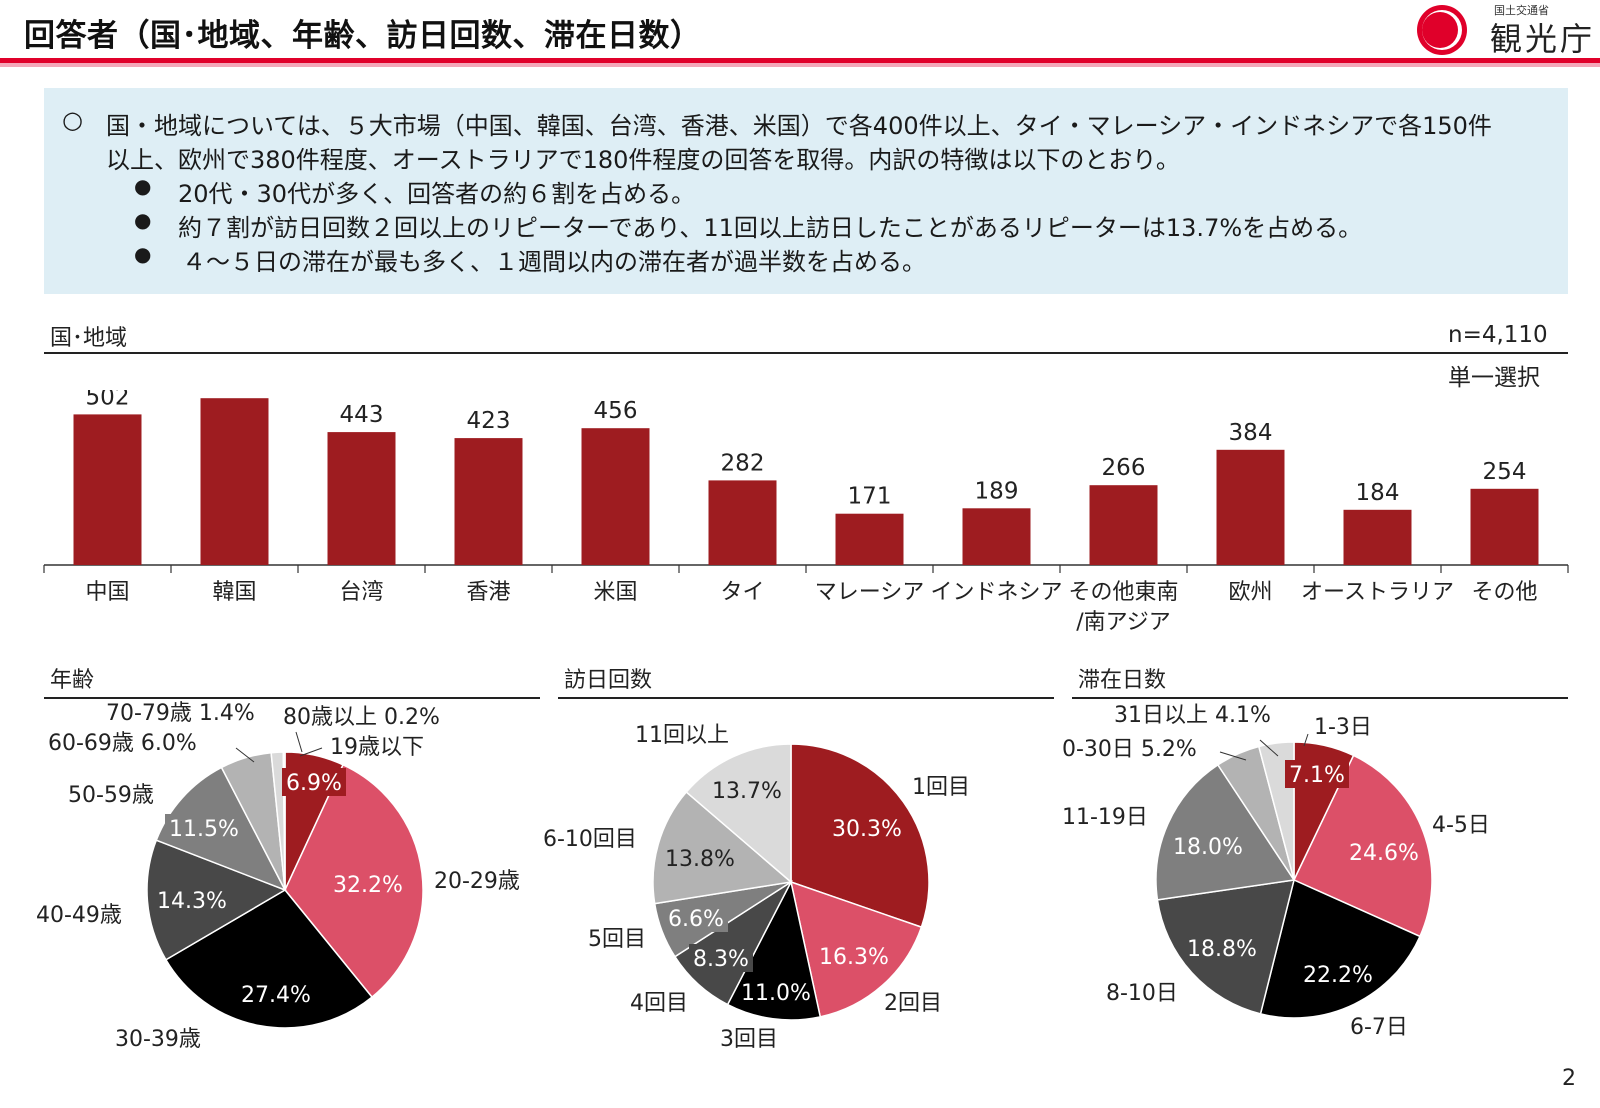 This screenshot has height=1108, width=1600. I want to click on page-title: 回答者（国･地域、年齢、訪日回数、滞在日数）, so click(363, 36).